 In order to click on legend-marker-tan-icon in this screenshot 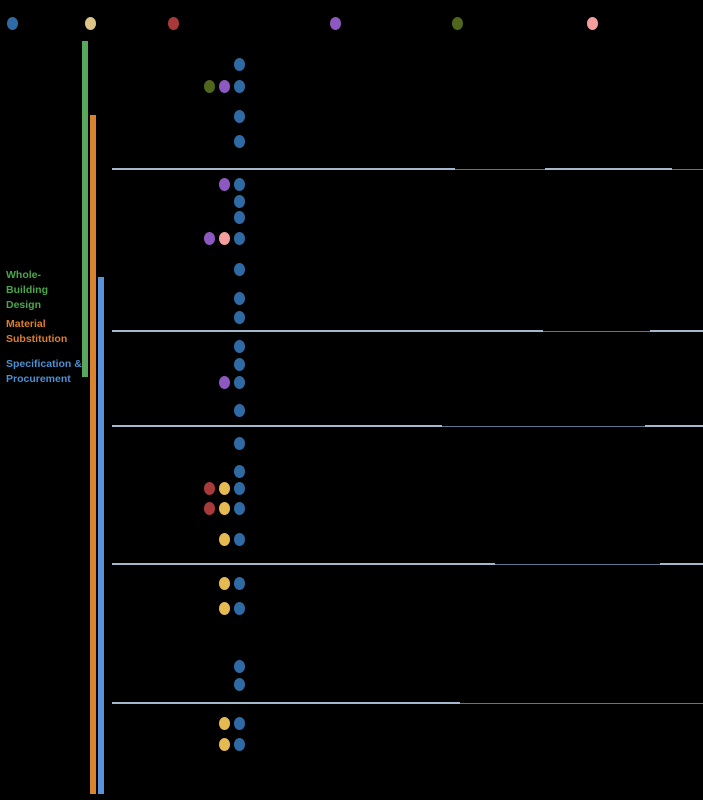, I will do `click(90, 23)`.